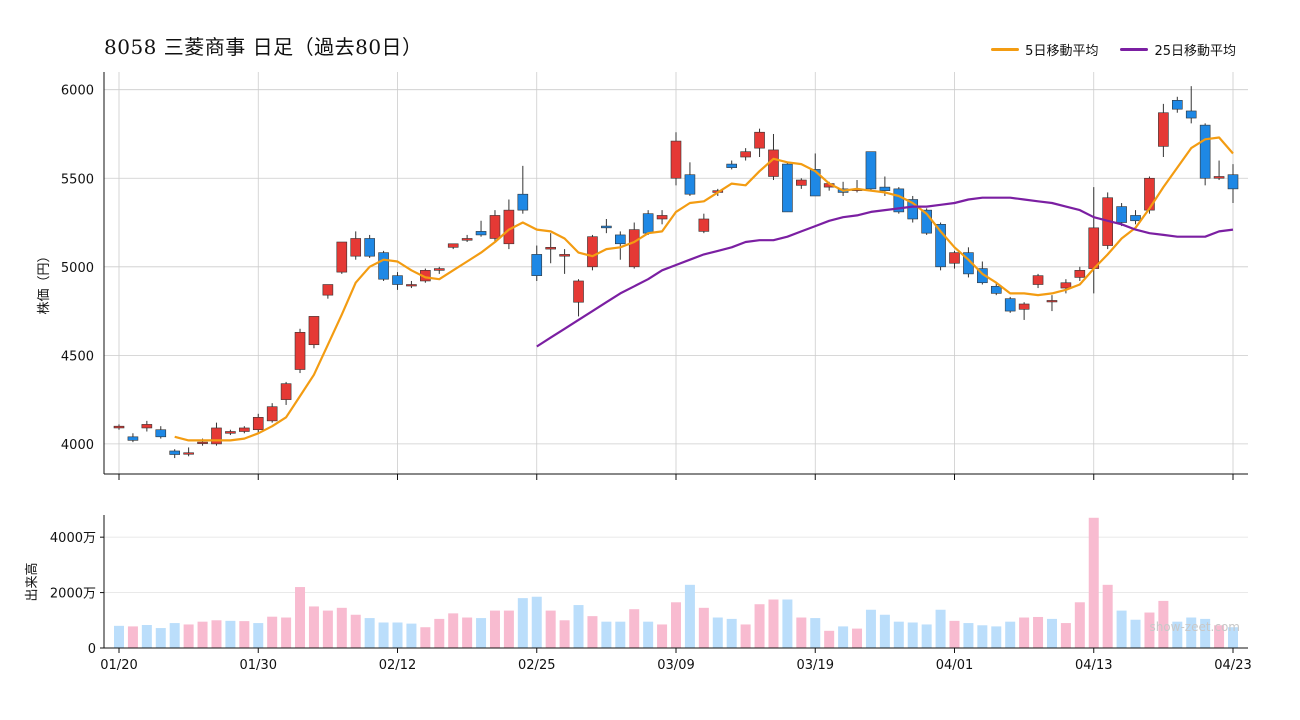  I want to click on legend-swatch-ma5, so click(1005, 49).